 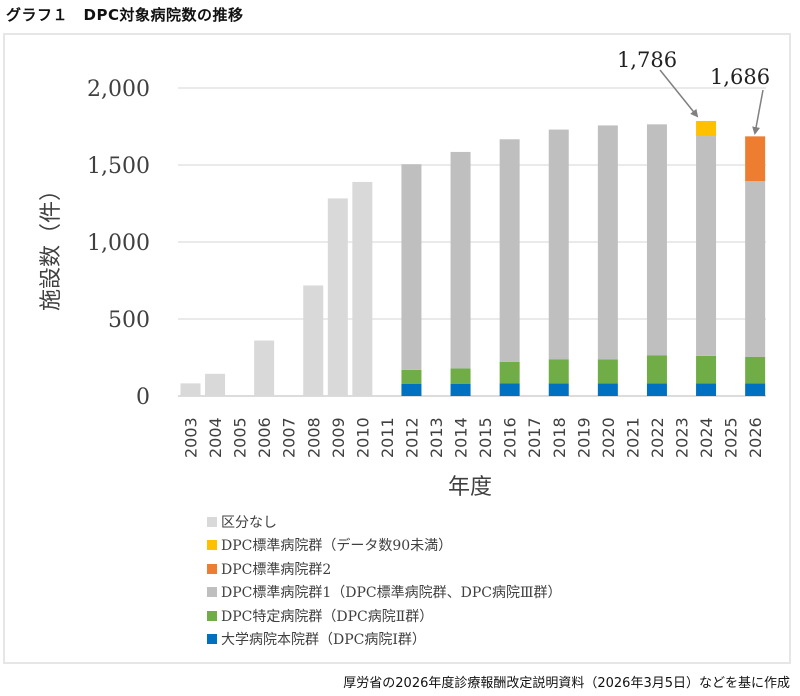 I want to click on bar-special-2014, so click(x=460, y=376).